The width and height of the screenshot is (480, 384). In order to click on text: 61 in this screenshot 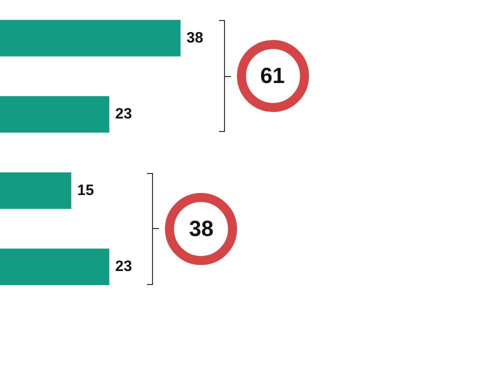, I will do `click(272, 76)`.